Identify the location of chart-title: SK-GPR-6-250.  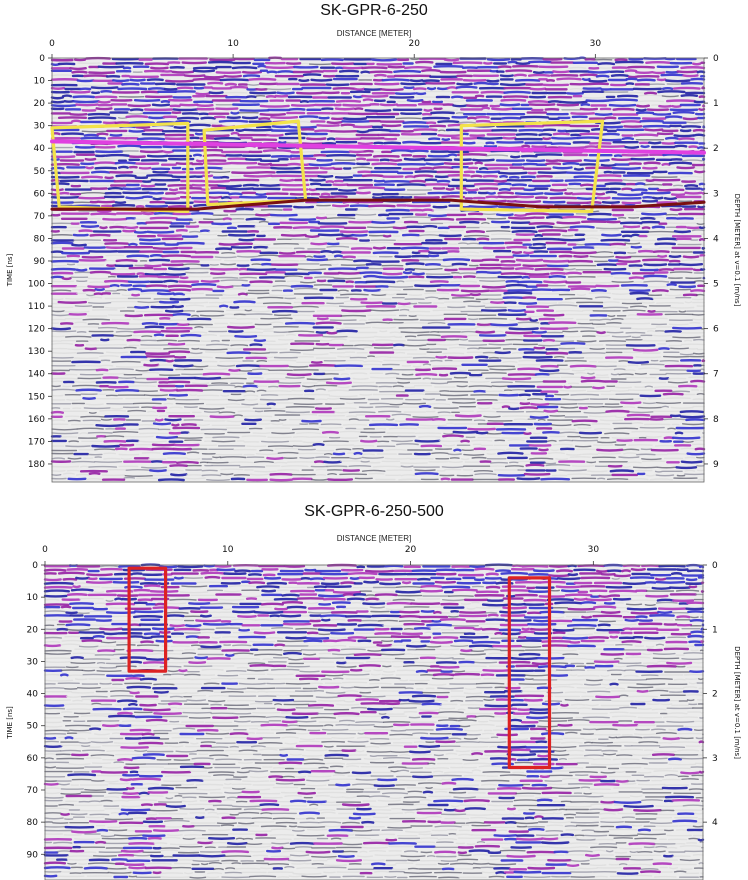
(374, 10).